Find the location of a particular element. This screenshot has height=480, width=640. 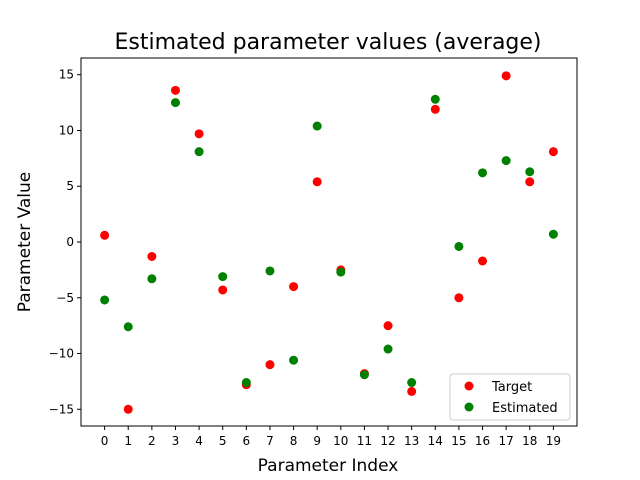

legend-label-target: Target is located at coordinates (511, 387).